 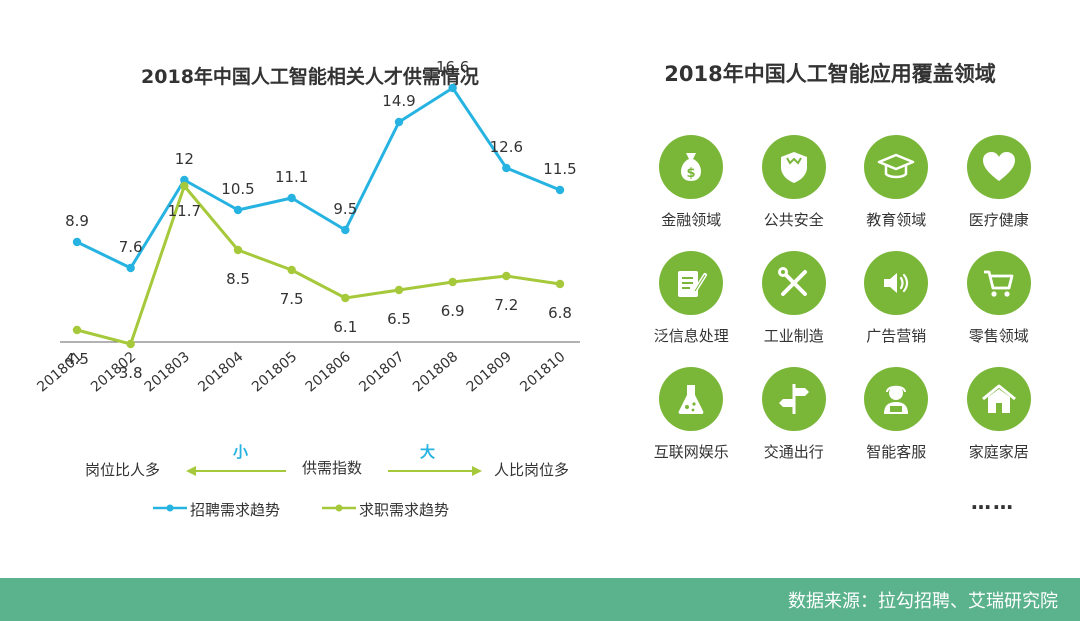 What do you see at coordinates (793, 452) in the screenshot?
I see `domain-label: 交通出行` at bounding box center [793, 452].